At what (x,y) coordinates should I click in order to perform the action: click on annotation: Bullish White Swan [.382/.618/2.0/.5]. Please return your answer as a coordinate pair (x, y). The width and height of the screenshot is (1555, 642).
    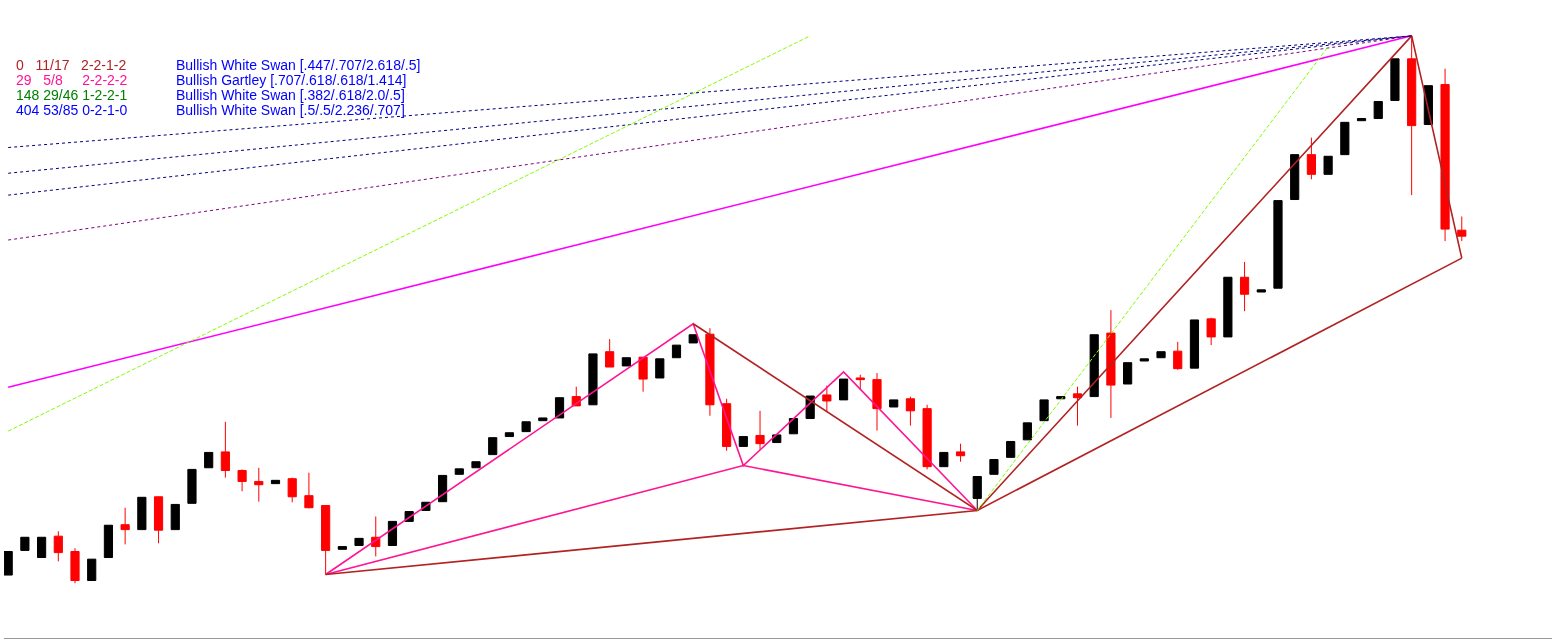
    Looking at the image, I should click on (290, 95).